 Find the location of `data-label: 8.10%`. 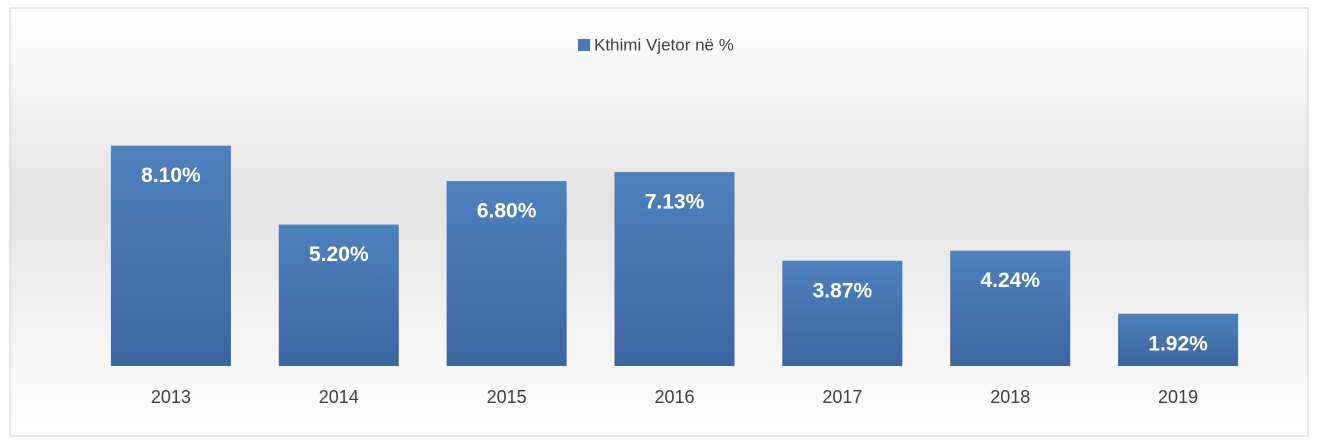

data-label: 8.10% is located at coordinates (171, 175).